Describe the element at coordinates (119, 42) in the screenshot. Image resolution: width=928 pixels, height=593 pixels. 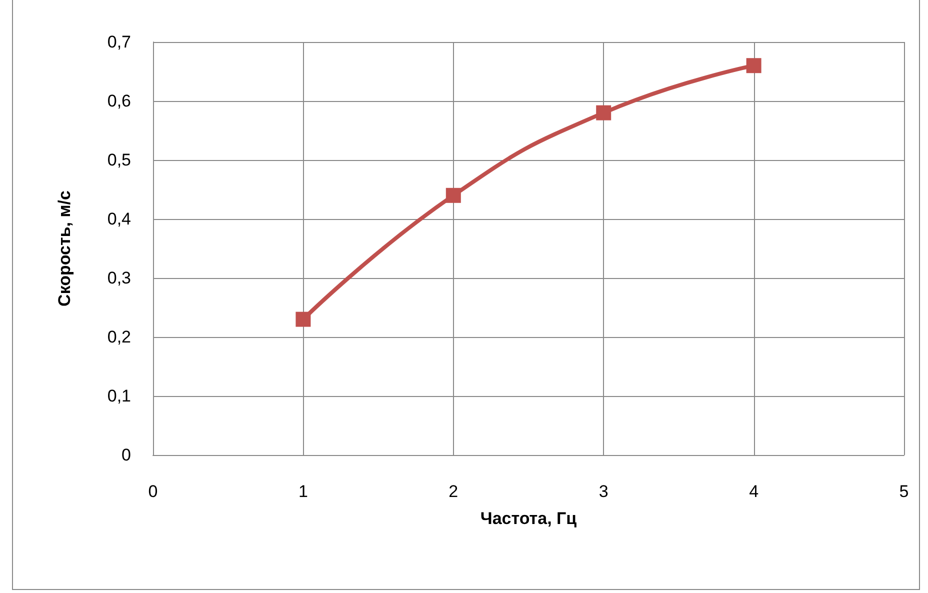
I see `y-tick-label: 0,7` at that location.